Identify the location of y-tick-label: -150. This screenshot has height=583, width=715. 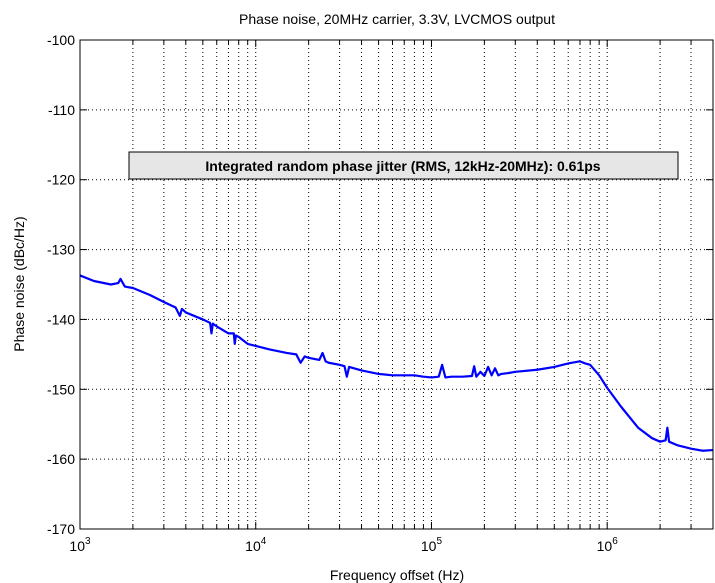
(61, 389).